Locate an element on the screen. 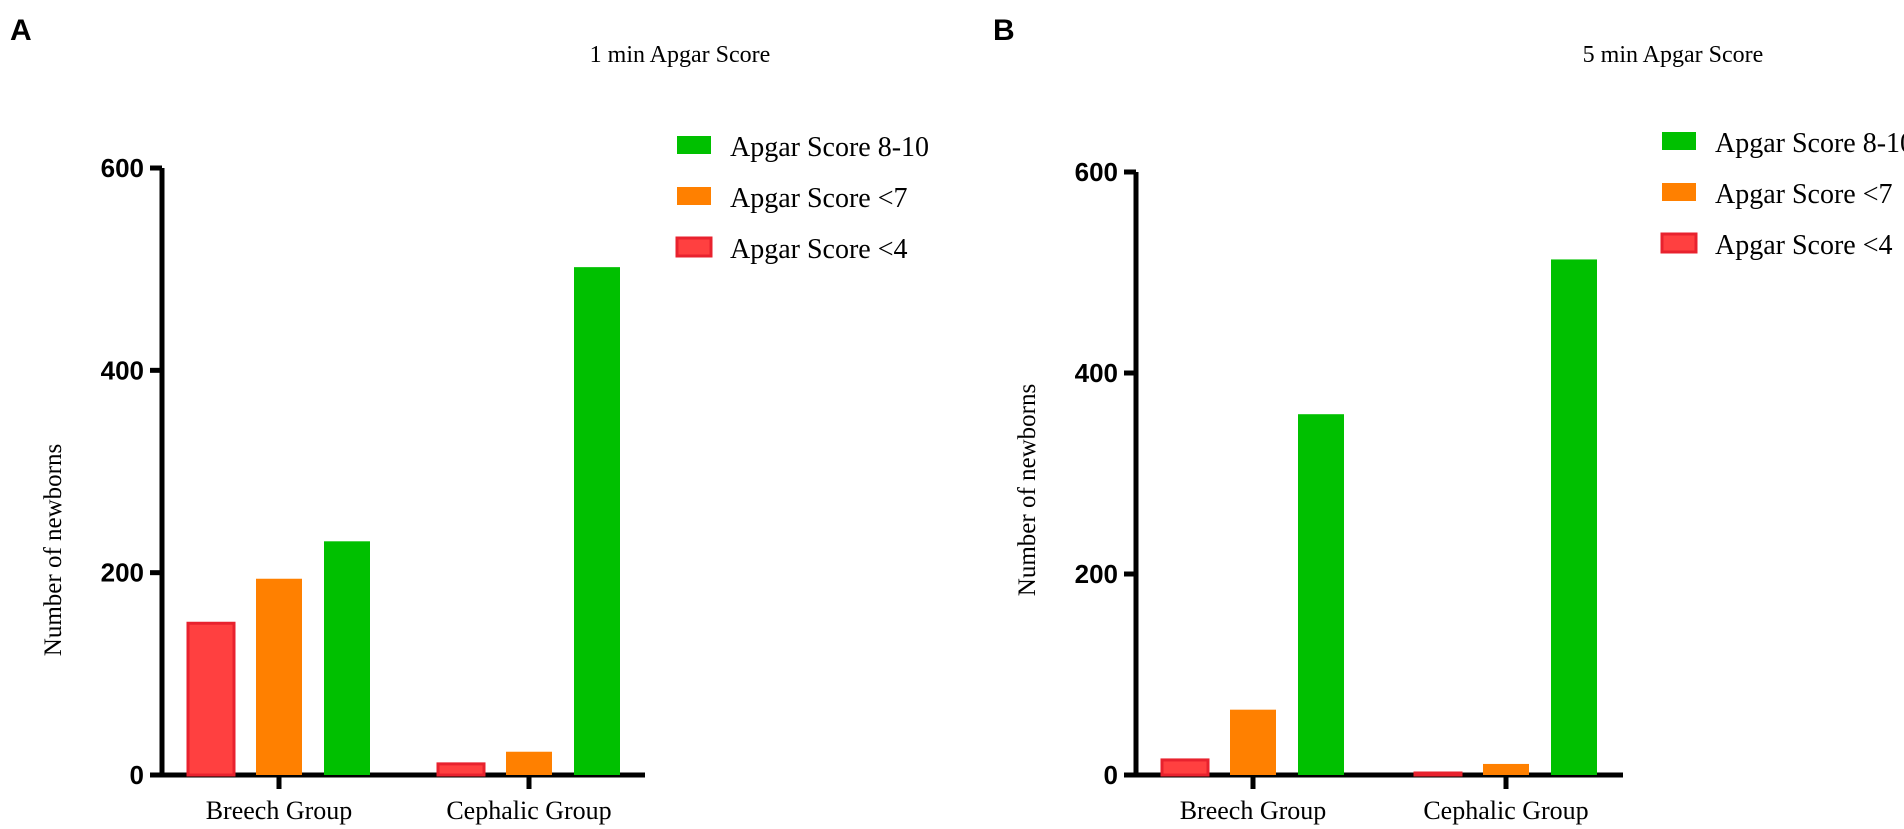 This screenshot has width=1904, height=829. panel-letter: B is located at coordinates (1004, 30).